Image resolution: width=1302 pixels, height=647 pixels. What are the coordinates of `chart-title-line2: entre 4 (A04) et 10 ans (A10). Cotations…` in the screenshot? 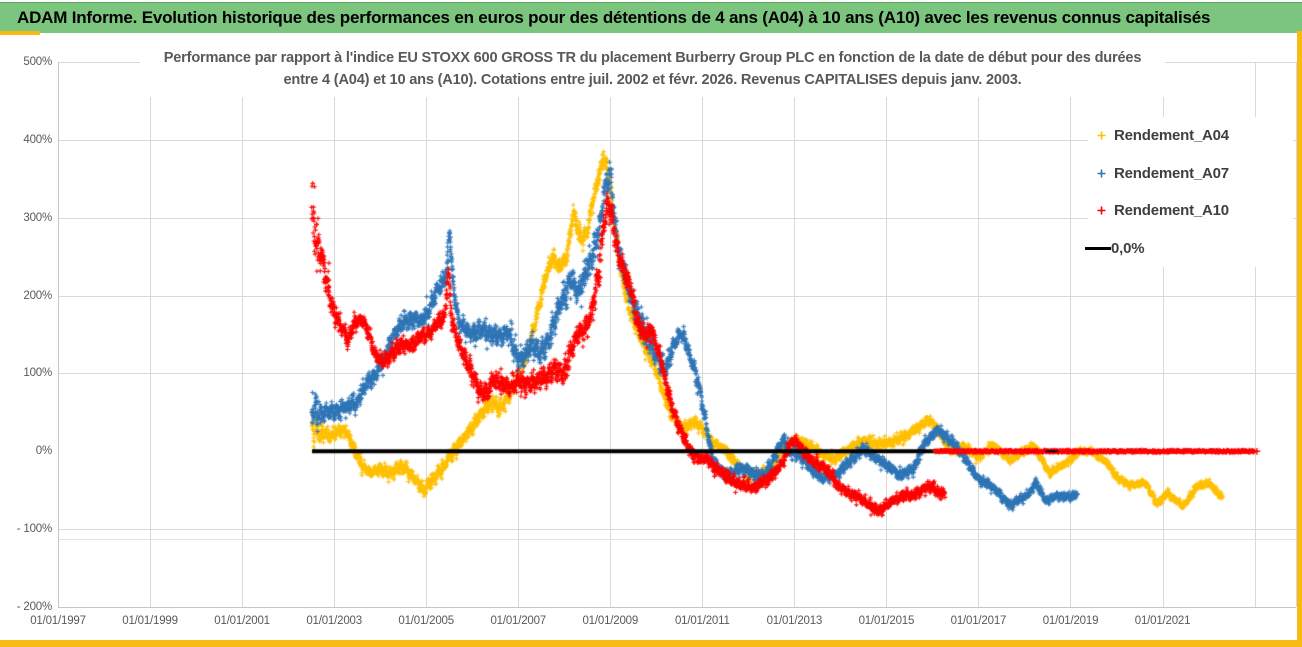 It's located at (652, 80).